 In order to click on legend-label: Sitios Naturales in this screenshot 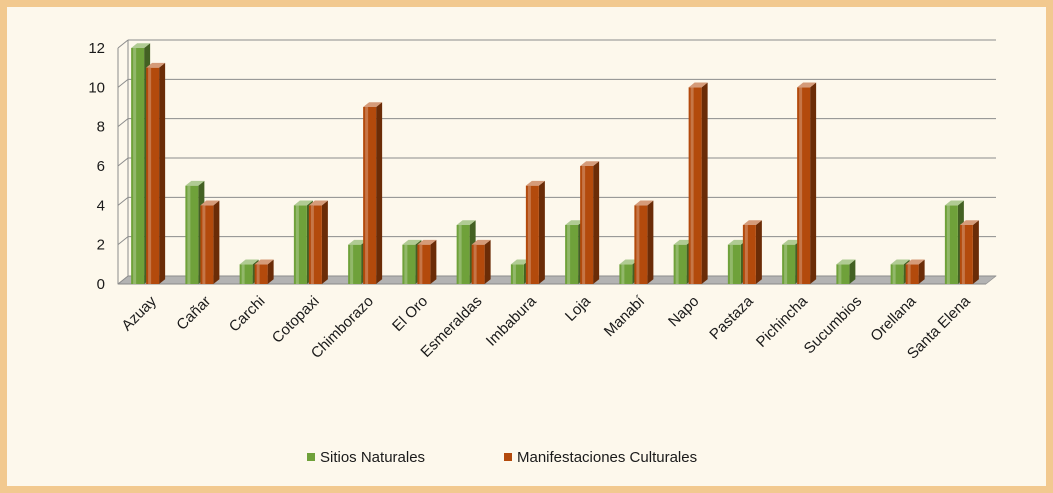, I will do `click(372, 457)`.